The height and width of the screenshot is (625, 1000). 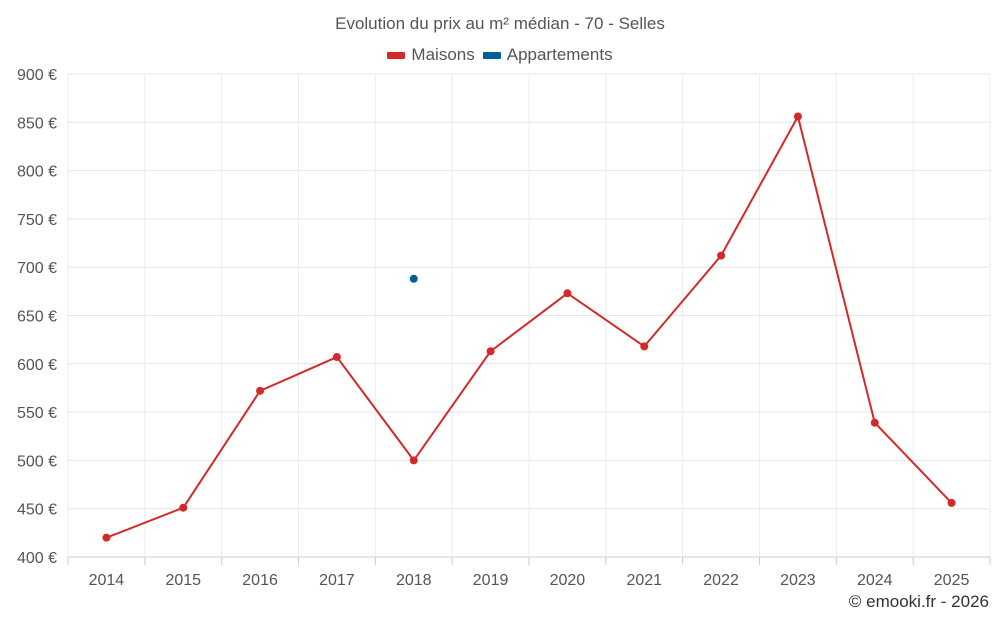 I want to click on y-tick-label: 900 €, so click(x=37, y=75).